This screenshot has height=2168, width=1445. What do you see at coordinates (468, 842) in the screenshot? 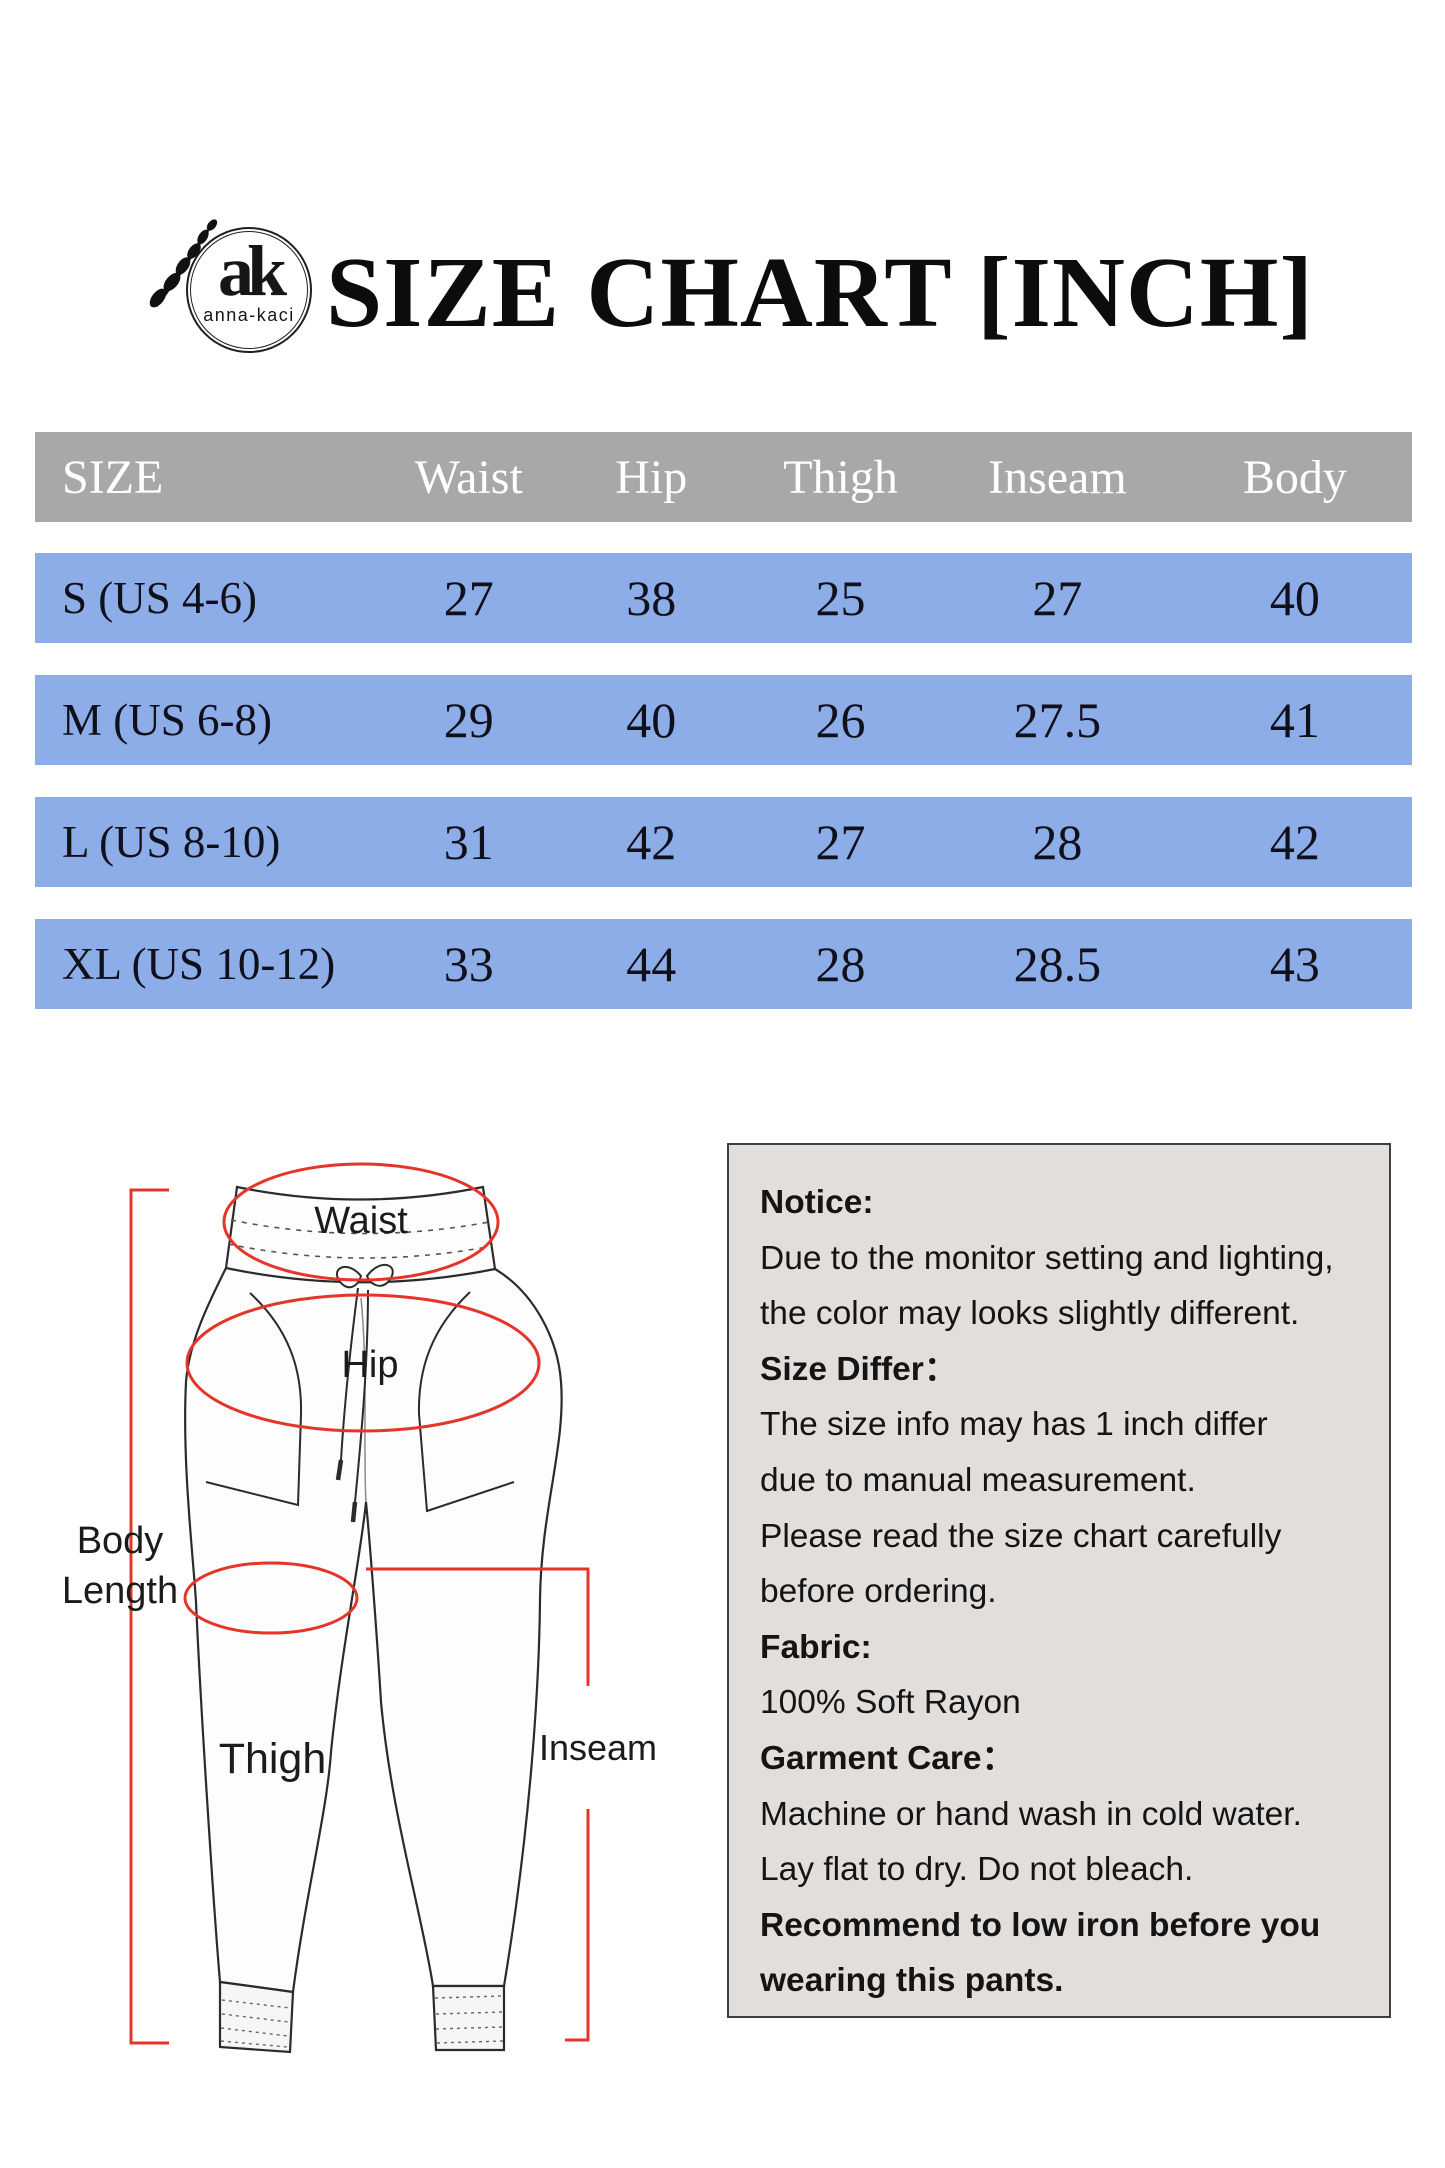
I see `cell-waist: 31` at bounding box center [468, 842].